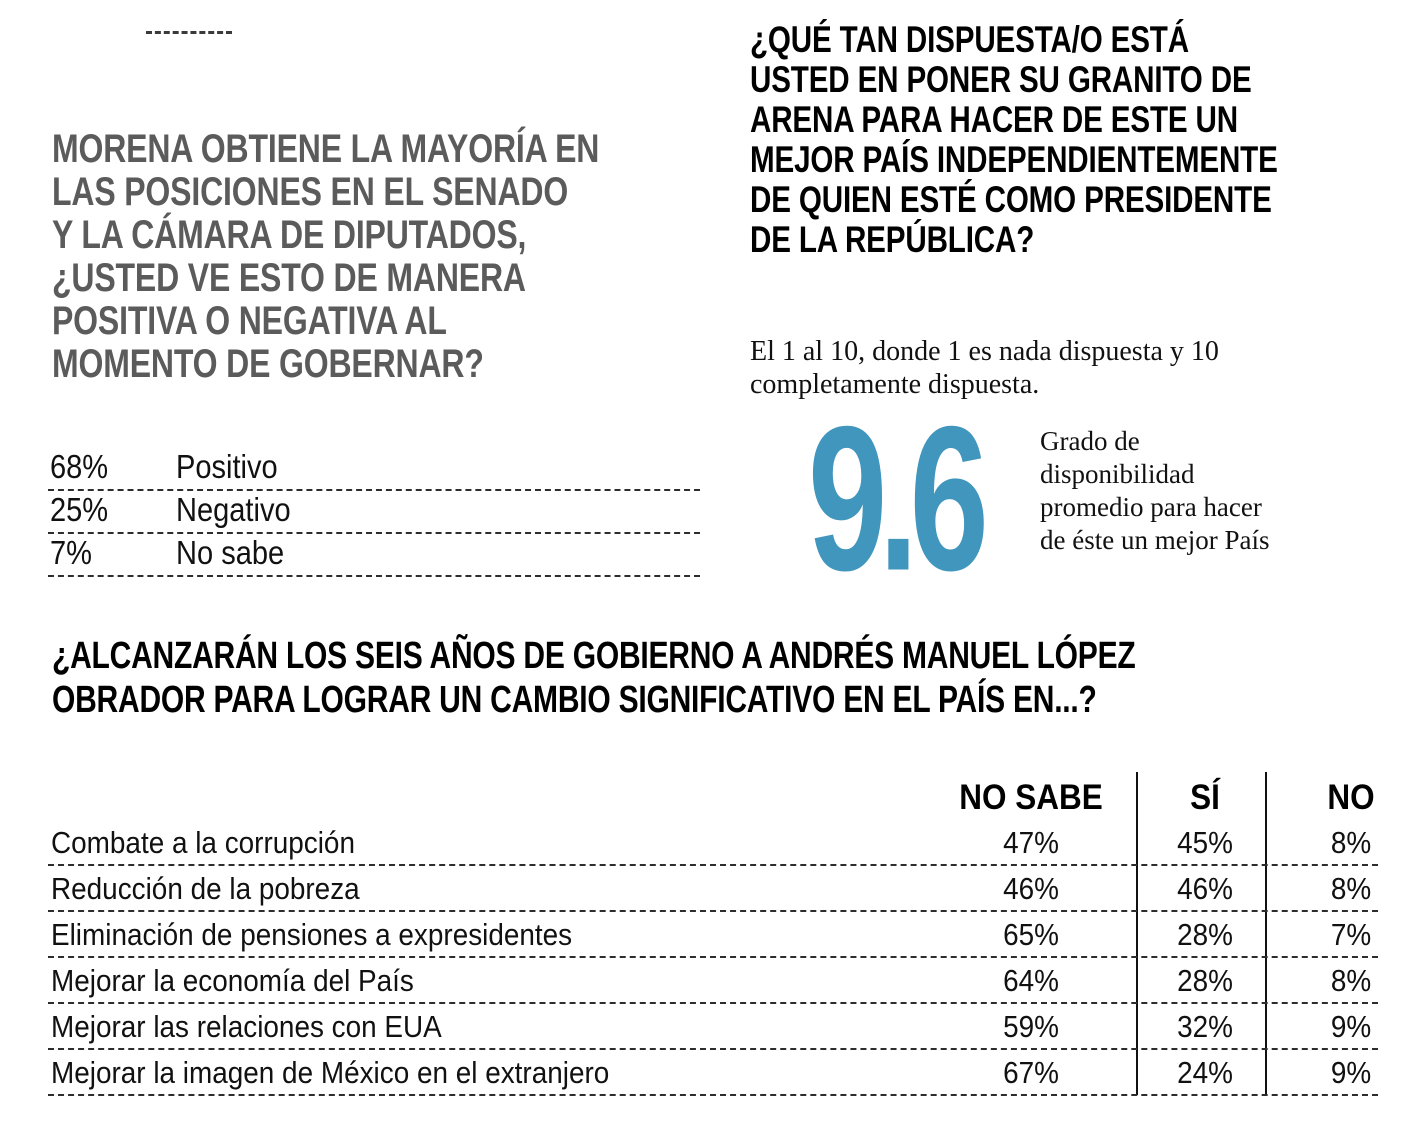 The image size is (1413, 1125). Describe the element at coordinates (1031, 842) in the screenshot. I see `cell-no-sabe: 47%` at that location.